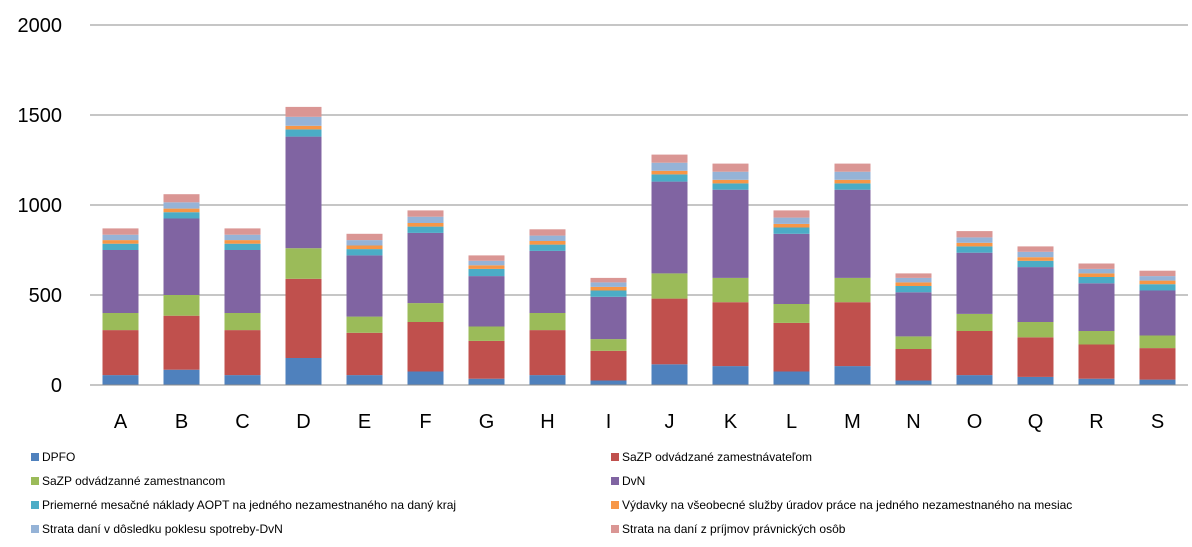 This screenshot has width=1192, height=547. What do you see at coordinates (791, 422) in the screenshot?
I see `x-tick-label: L` at bounding box center [791, 422].